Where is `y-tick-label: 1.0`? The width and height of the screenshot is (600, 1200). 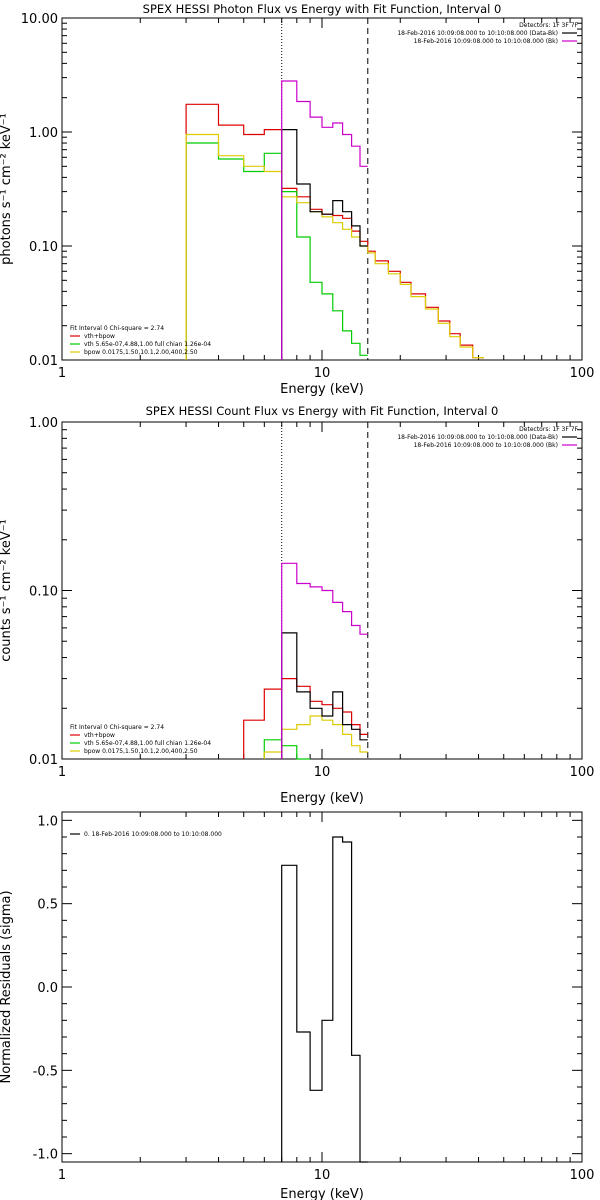 y-tick-label: 1.0 is located at coordinates (47, 821).